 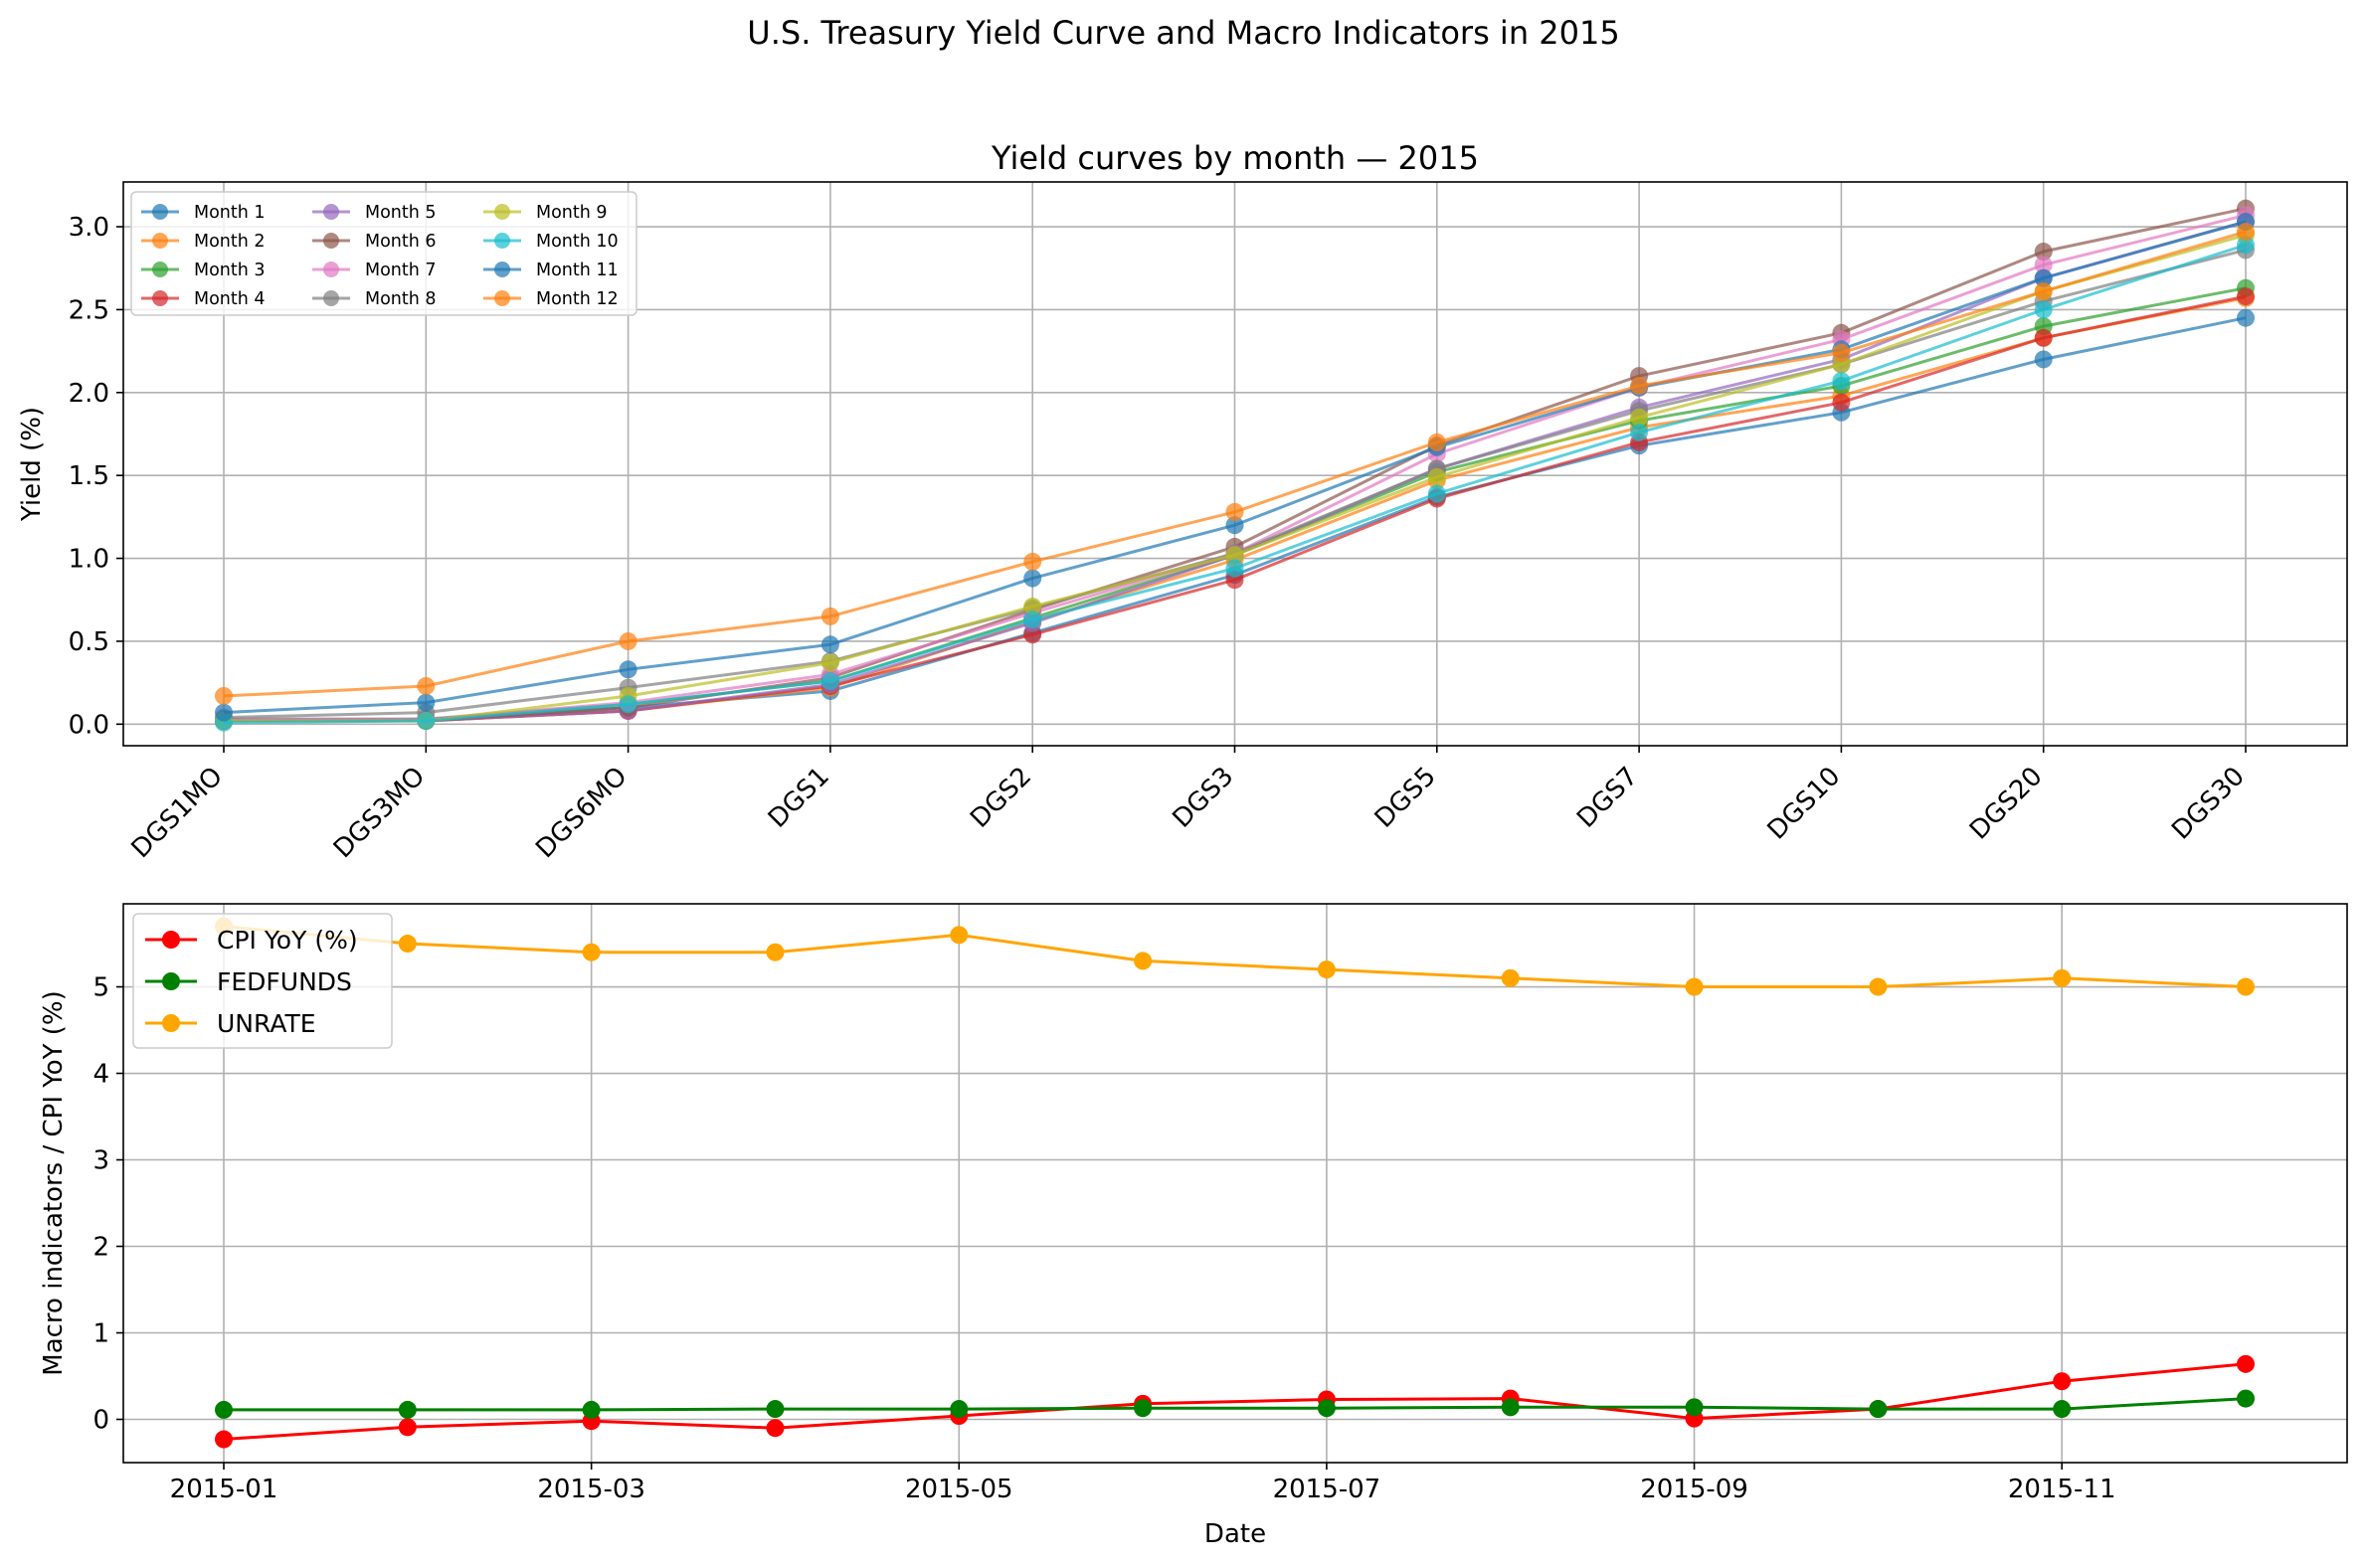 What do you see at coordinates (100, 1421) in the screenshot?
I see `y-tick-label: 0` at bounding box center [100, 1421].